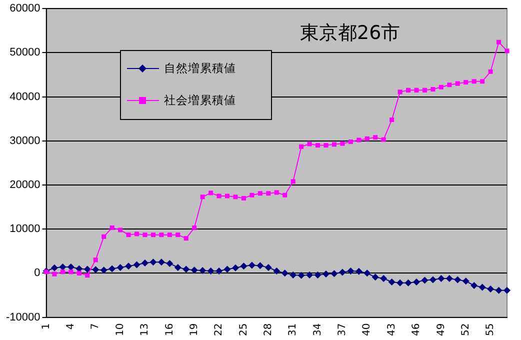 The width and height of the screenshot is (521, 340). Describe the element at coordinates (367, 329) in the screenshot. I see `x-tick-label: 40` at that location.